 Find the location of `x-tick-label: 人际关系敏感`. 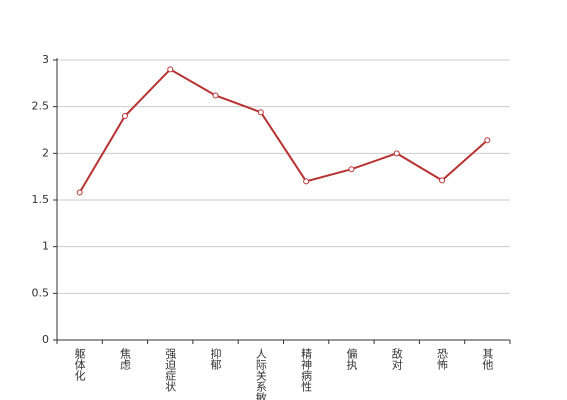

x-tick-label: 人际关系敏感 is located at coordinates (260, 374).